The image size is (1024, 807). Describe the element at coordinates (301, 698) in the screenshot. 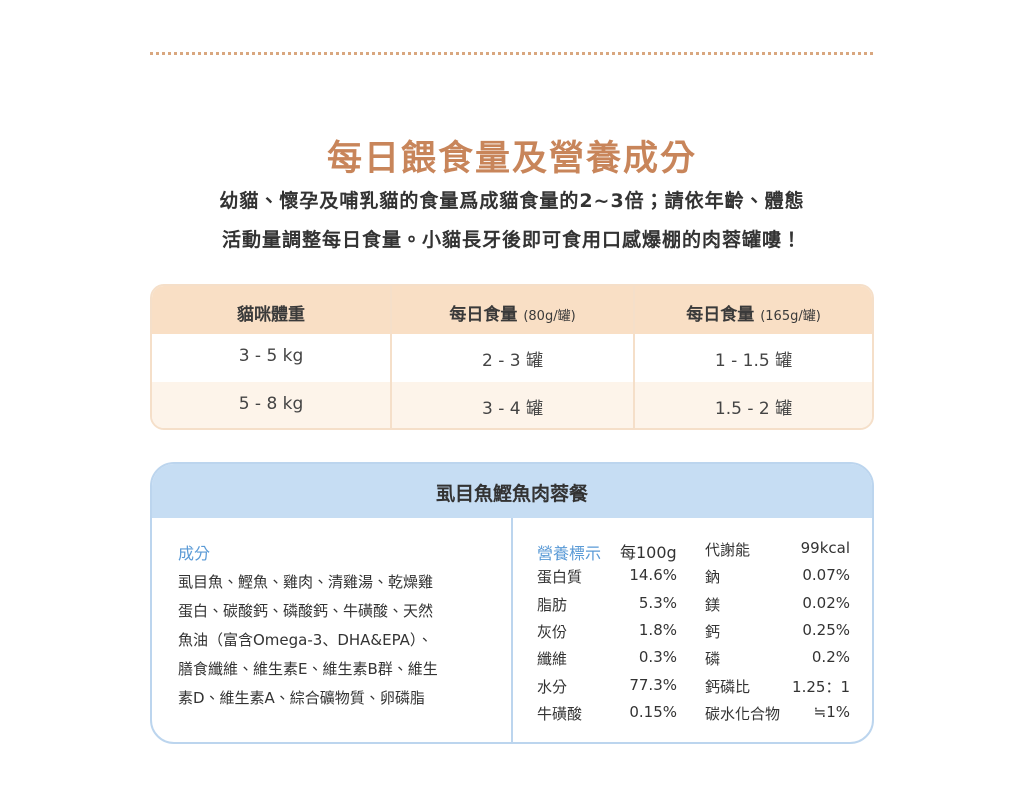

I see `ingredients-line: 素D、維生素A、綜合礦物質、卵磷脂` at that location.